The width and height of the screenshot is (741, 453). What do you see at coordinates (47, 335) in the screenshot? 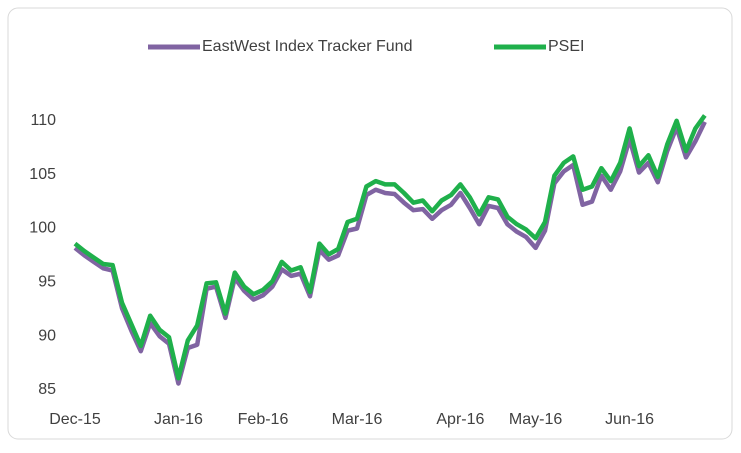
I see `y-tick-label: 90` at bounding box center [47, 335].